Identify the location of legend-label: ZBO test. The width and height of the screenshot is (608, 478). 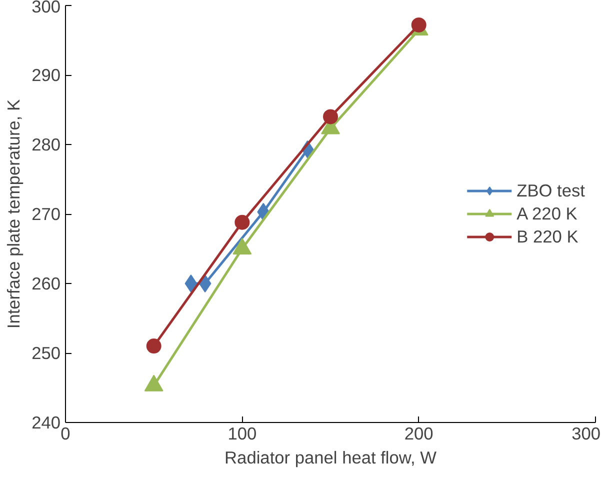
(550, 190).